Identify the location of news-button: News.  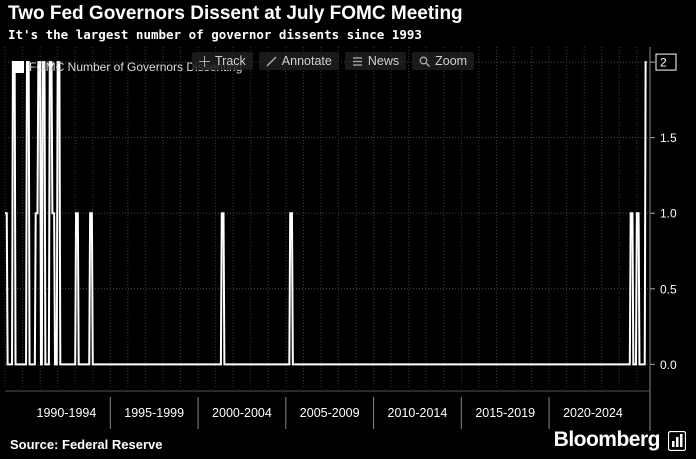
(375, 61).